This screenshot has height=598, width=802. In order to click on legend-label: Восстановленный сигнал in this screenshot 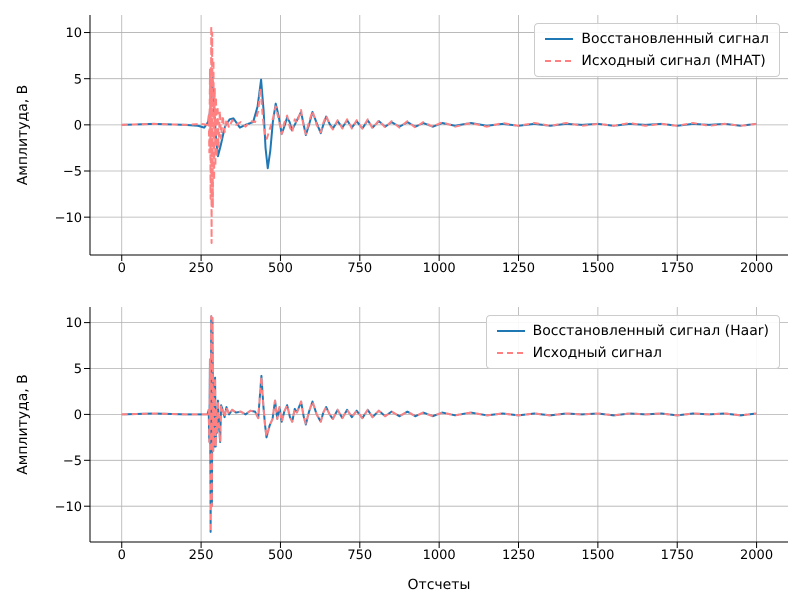, I will do `click(675, 39)`.